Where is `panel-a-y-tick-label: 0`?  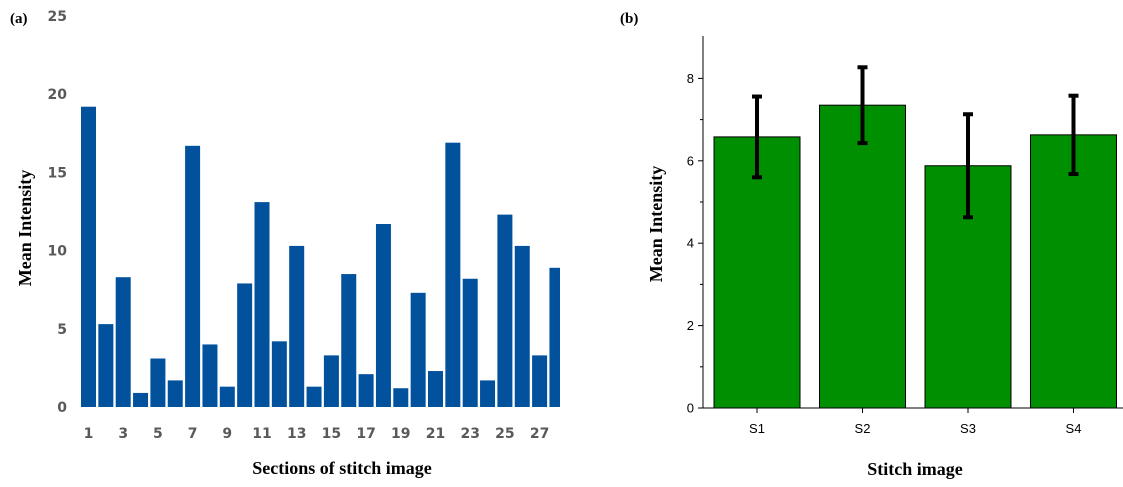 panel-a-y-tick-label: 0 is located at coordinates (62, 408).